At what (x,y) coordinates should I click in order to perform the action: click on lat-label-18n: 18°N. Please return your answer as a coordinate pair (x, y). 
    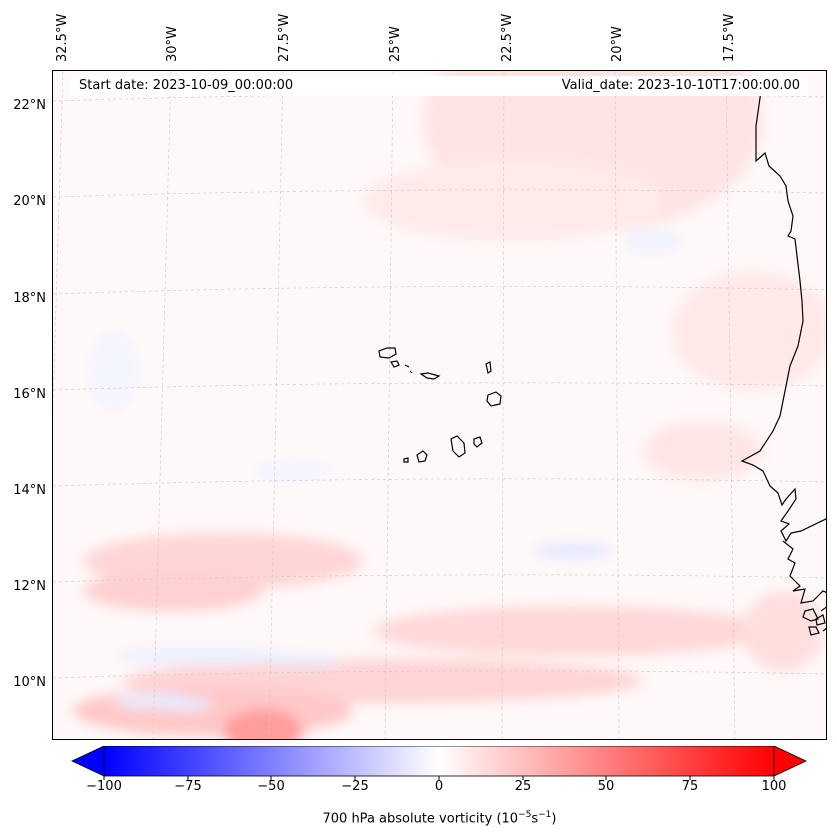
    Looking at the image, I should click on (29, 298).